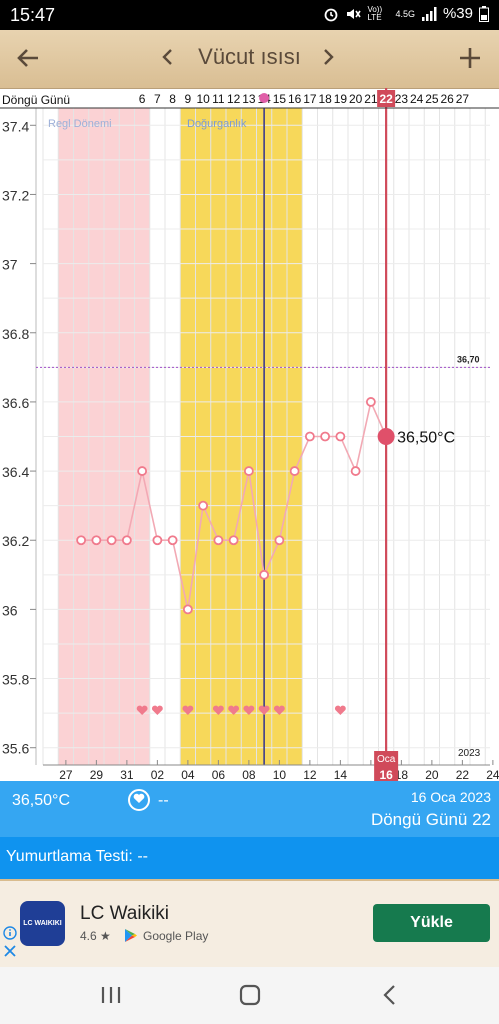 The image size is (499, 1024). What do you see at coordinates (157, 99) in the screenshot?
I see `cycle-day-tick: 7` at bounding box center [157, 99].